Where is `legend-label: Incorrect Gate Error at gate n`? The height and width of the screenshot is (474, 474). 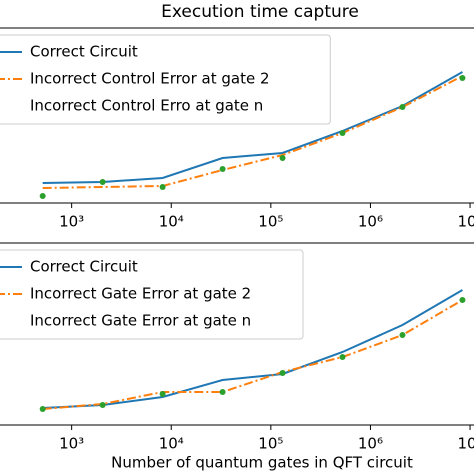
legend-label: Incorrect Gate Error at gate n is located at coordinates (140, 321).